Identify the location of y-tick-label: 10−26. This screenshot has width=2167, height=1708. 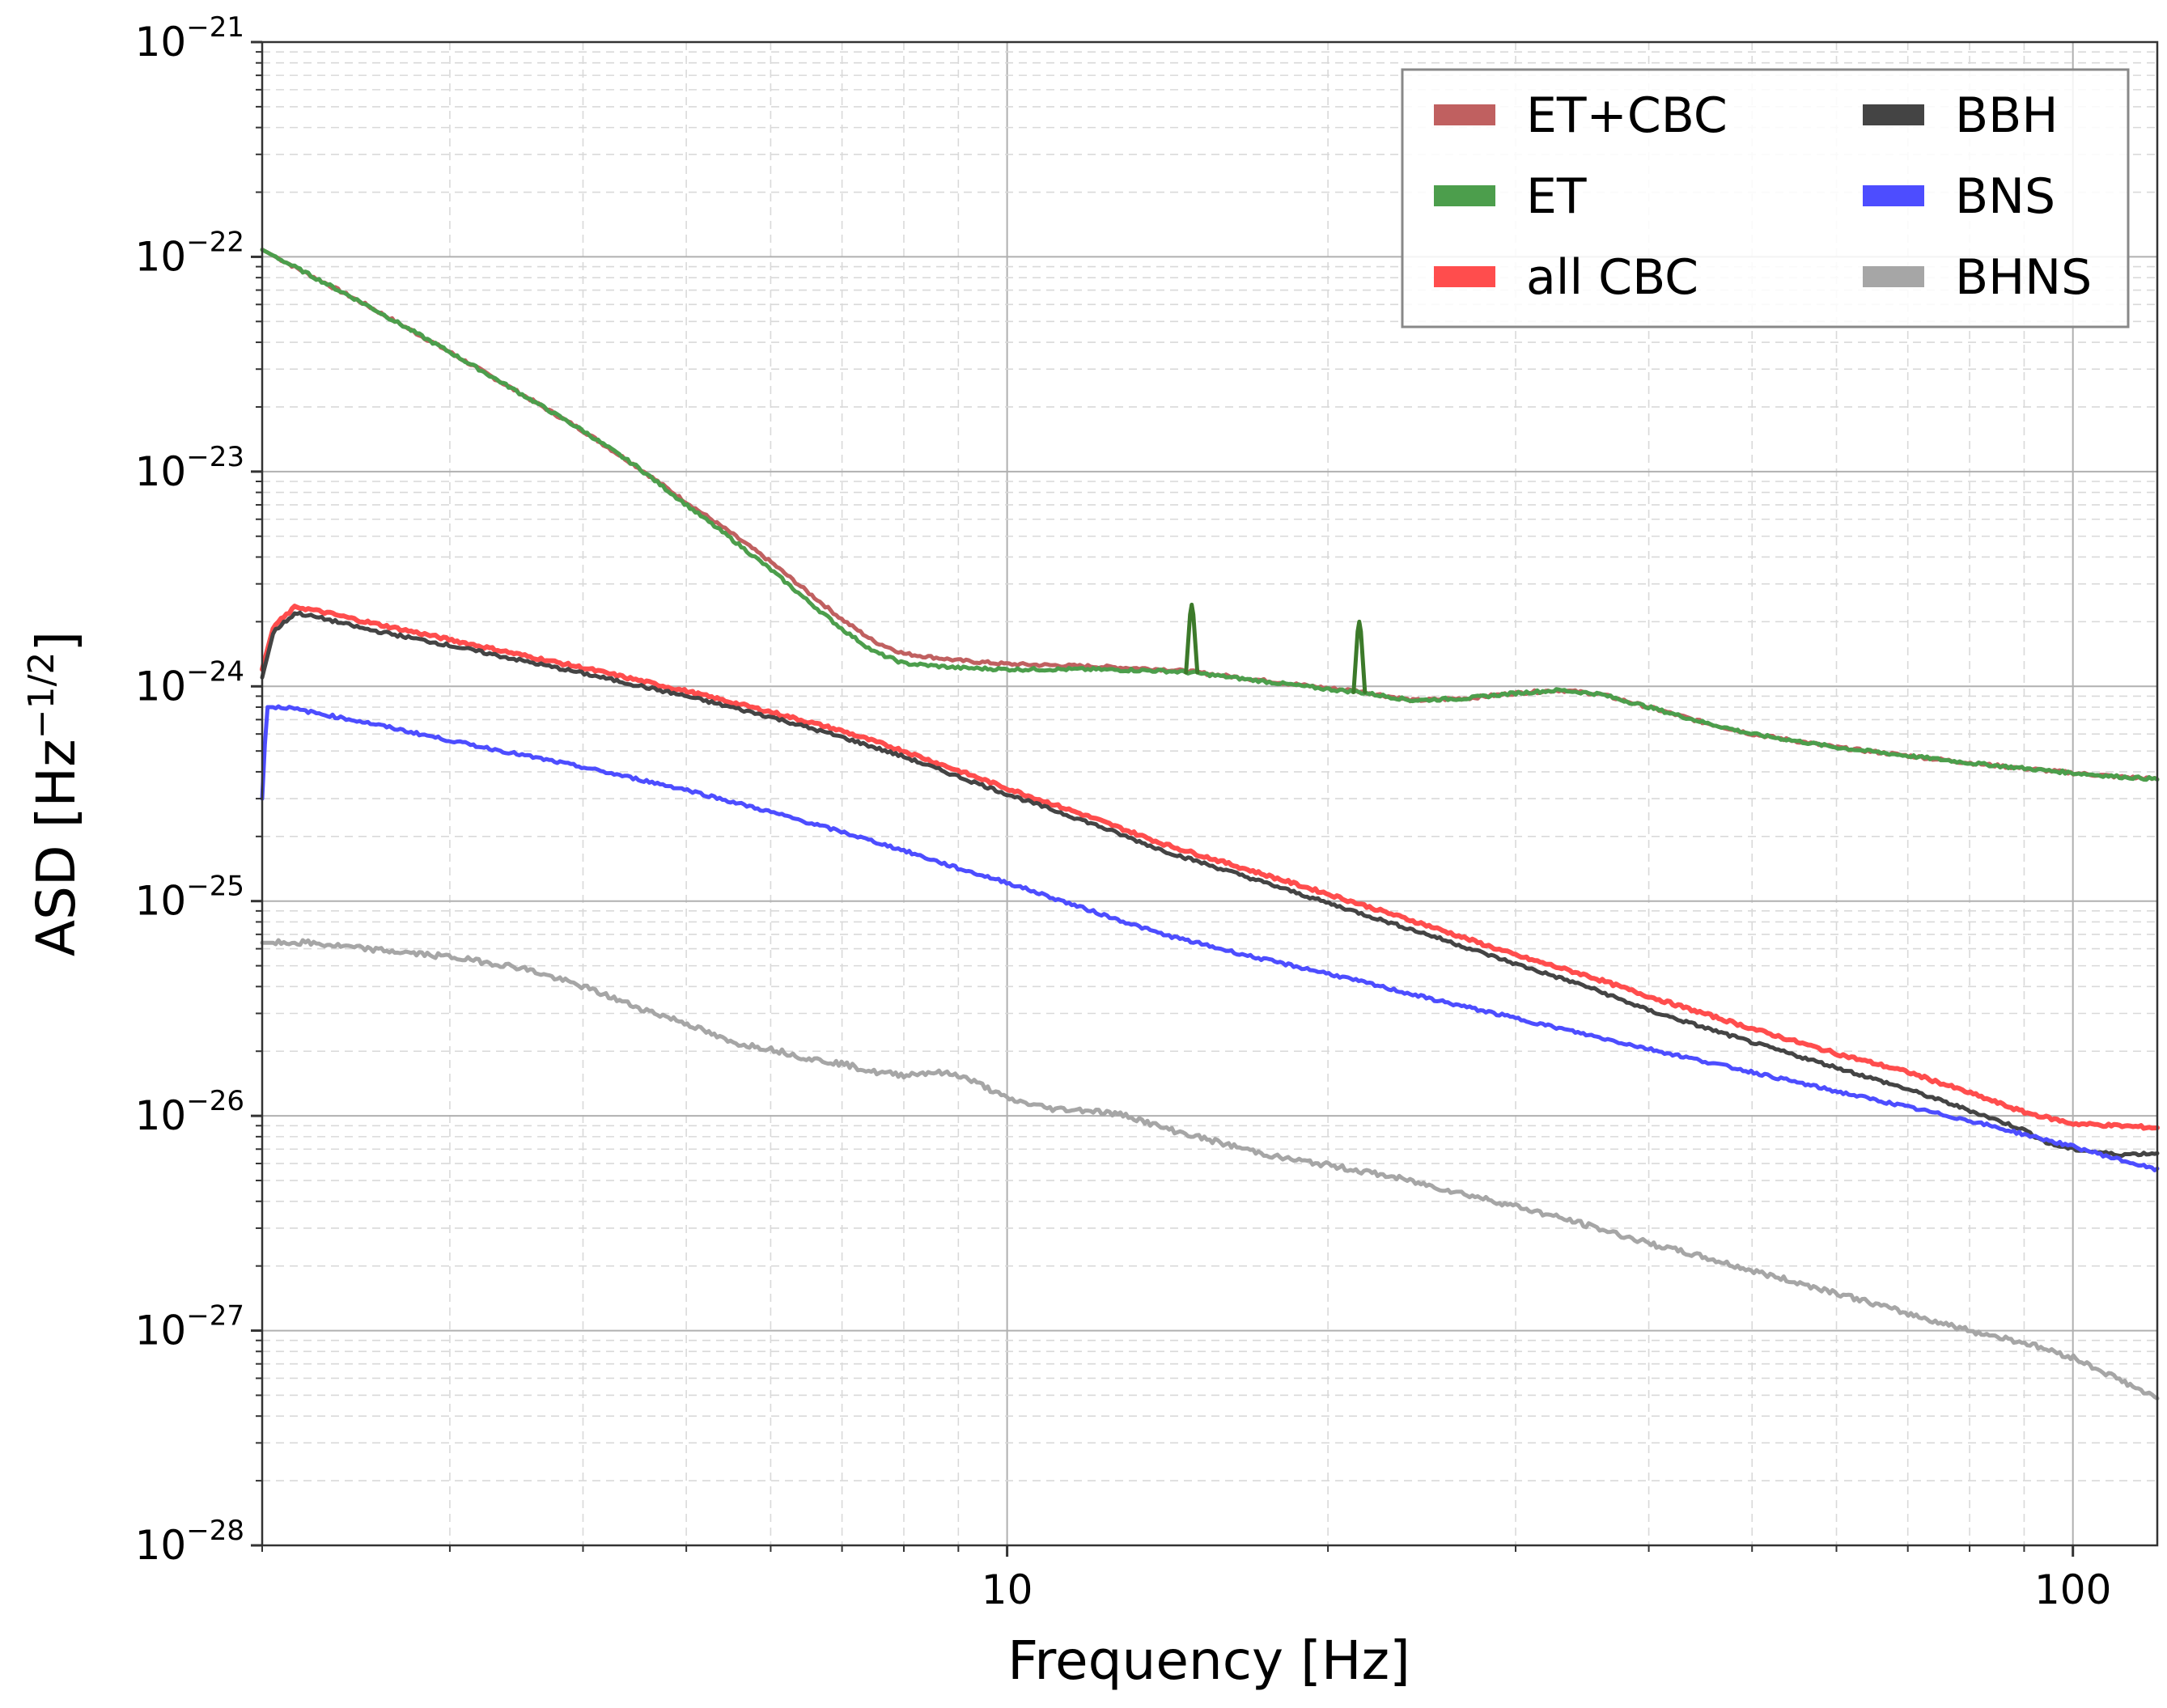
(190, 1112).